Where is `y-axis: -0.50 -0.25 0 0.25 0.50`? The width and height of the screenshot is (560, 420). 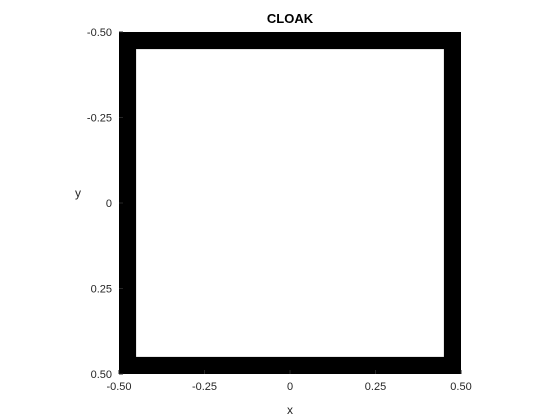 y-axis: -0.50 -0.25 0 0.25 0.50 is located at coordinates (105, 204).